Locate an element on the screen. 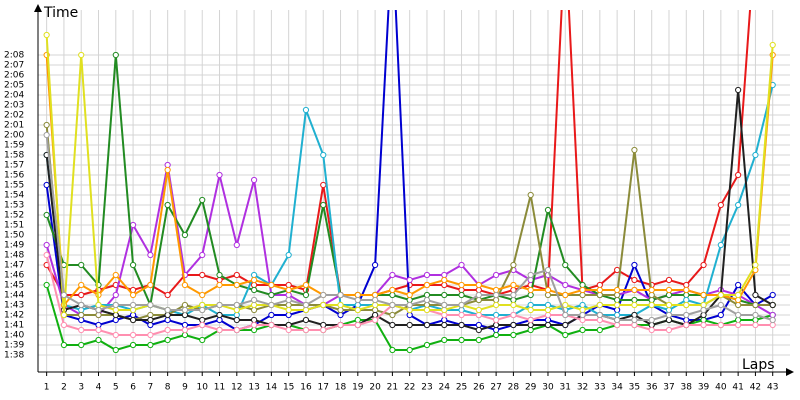  x-tick-label: 20 is located at coordinates (375, 388).